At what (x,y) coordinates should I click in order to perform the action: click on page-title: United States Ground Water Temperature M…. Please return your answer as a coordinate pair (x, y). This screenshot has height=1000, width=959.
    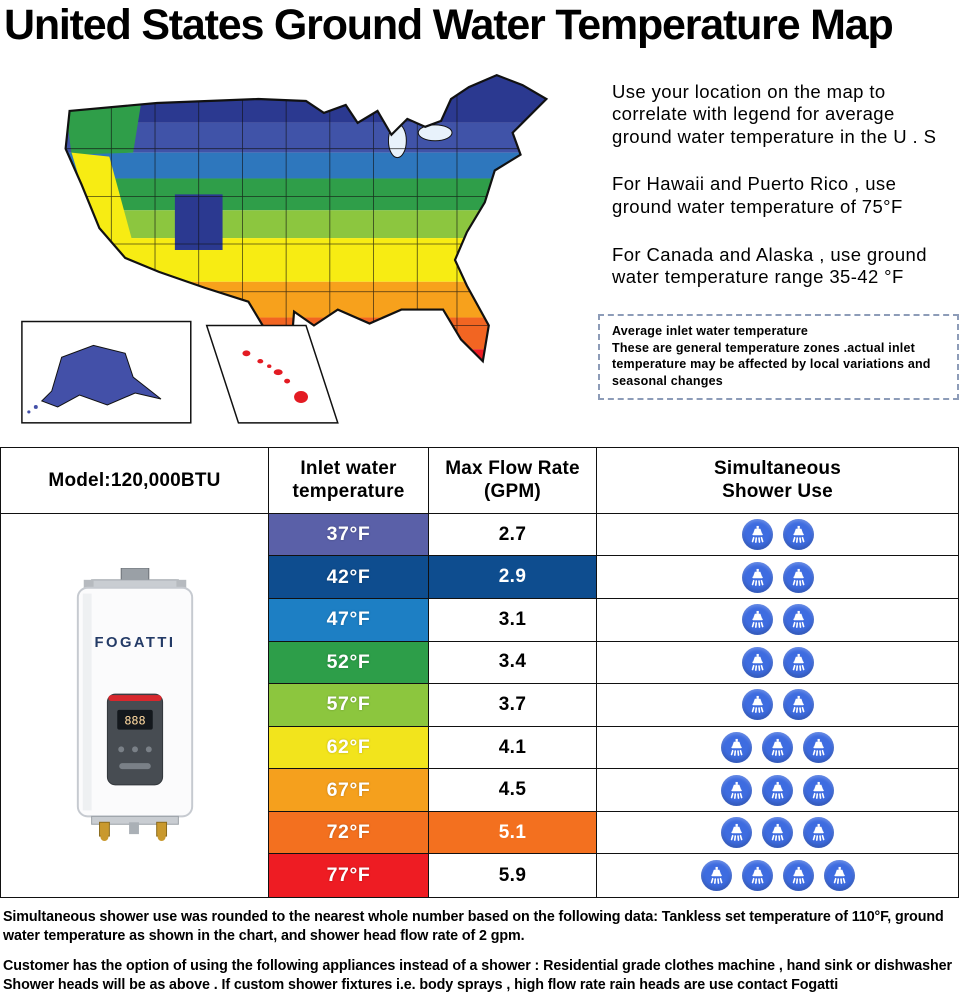
    Looking at the image, I should click on (449, 25).